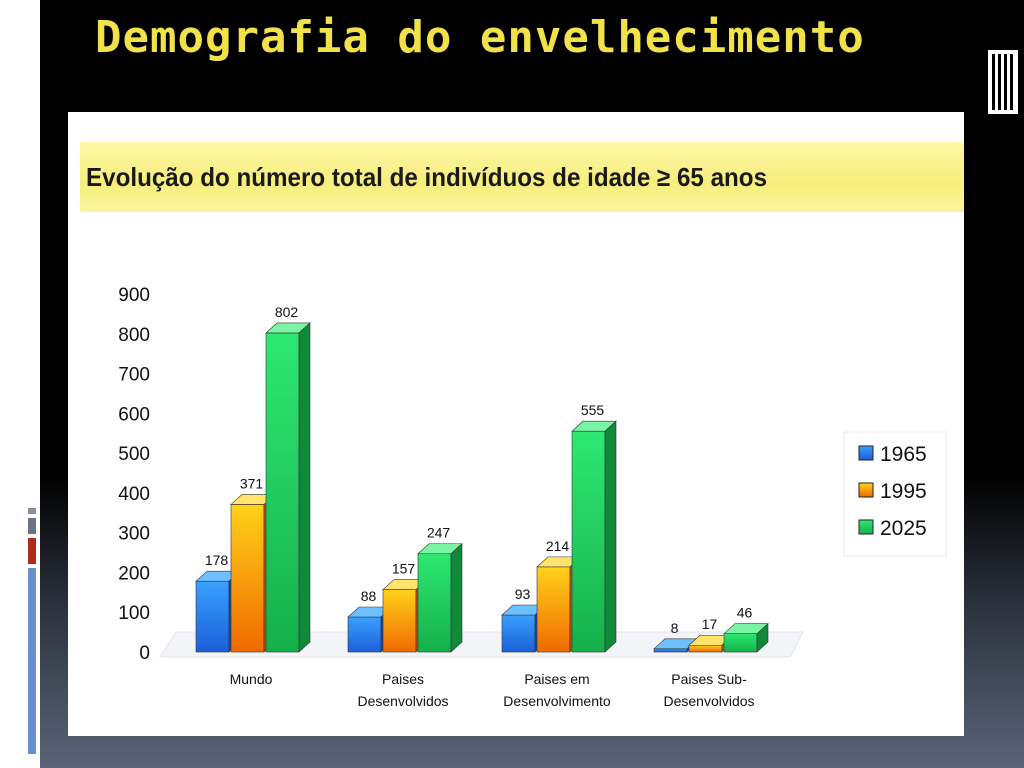 Image resolution: width=1024 pixels, height=768 pixels. What do you see at coordinates (557, 701) in the screenshot?
I see `category-label: Desenvolvimento` at bounding box center [557, 701].